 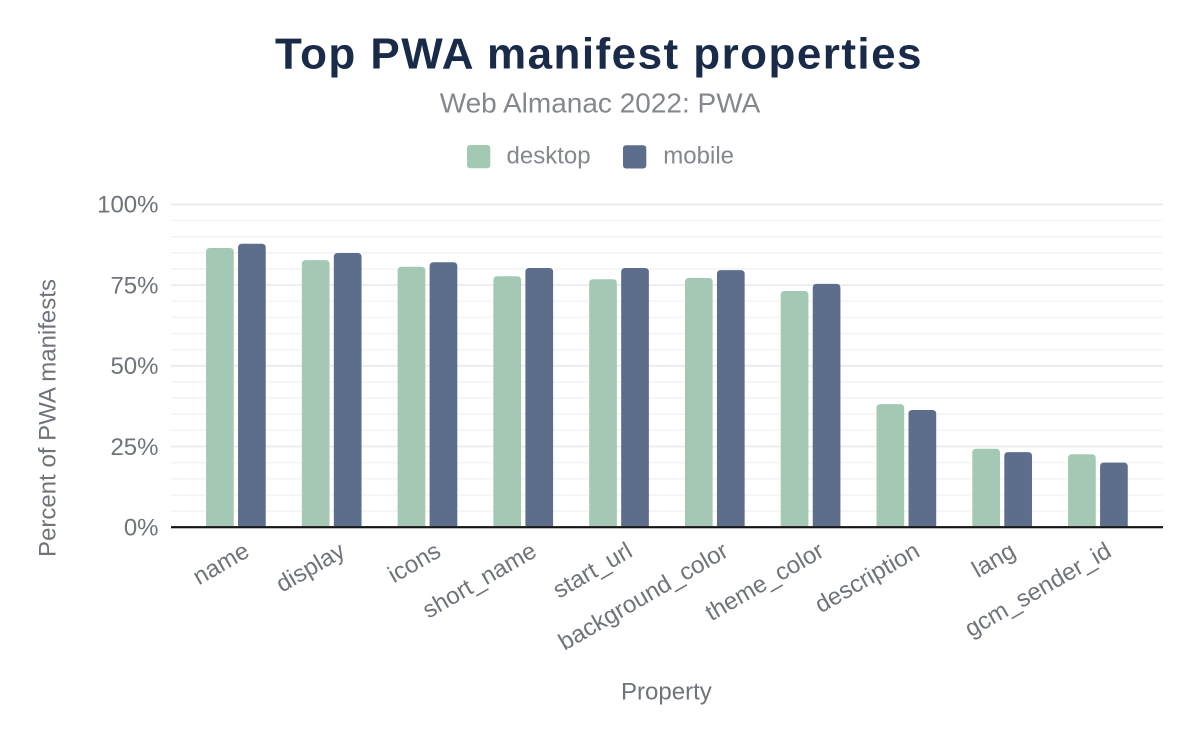 What do you see at coordinates (600, 103) in the screenshot?
I see `svg-text: Web Almanac 2022: PWA` at bounding box center [600, 103].